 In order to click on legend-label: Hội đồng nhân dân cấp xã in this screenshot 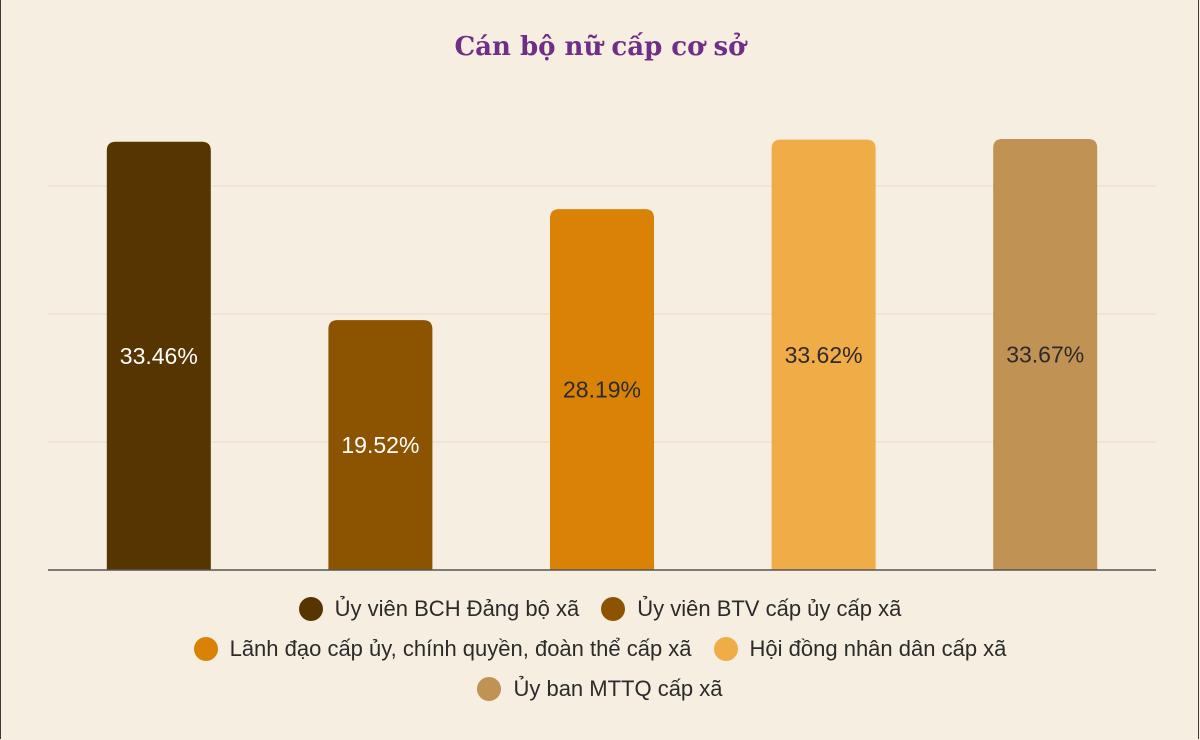, I will do `click(878, 648)`.